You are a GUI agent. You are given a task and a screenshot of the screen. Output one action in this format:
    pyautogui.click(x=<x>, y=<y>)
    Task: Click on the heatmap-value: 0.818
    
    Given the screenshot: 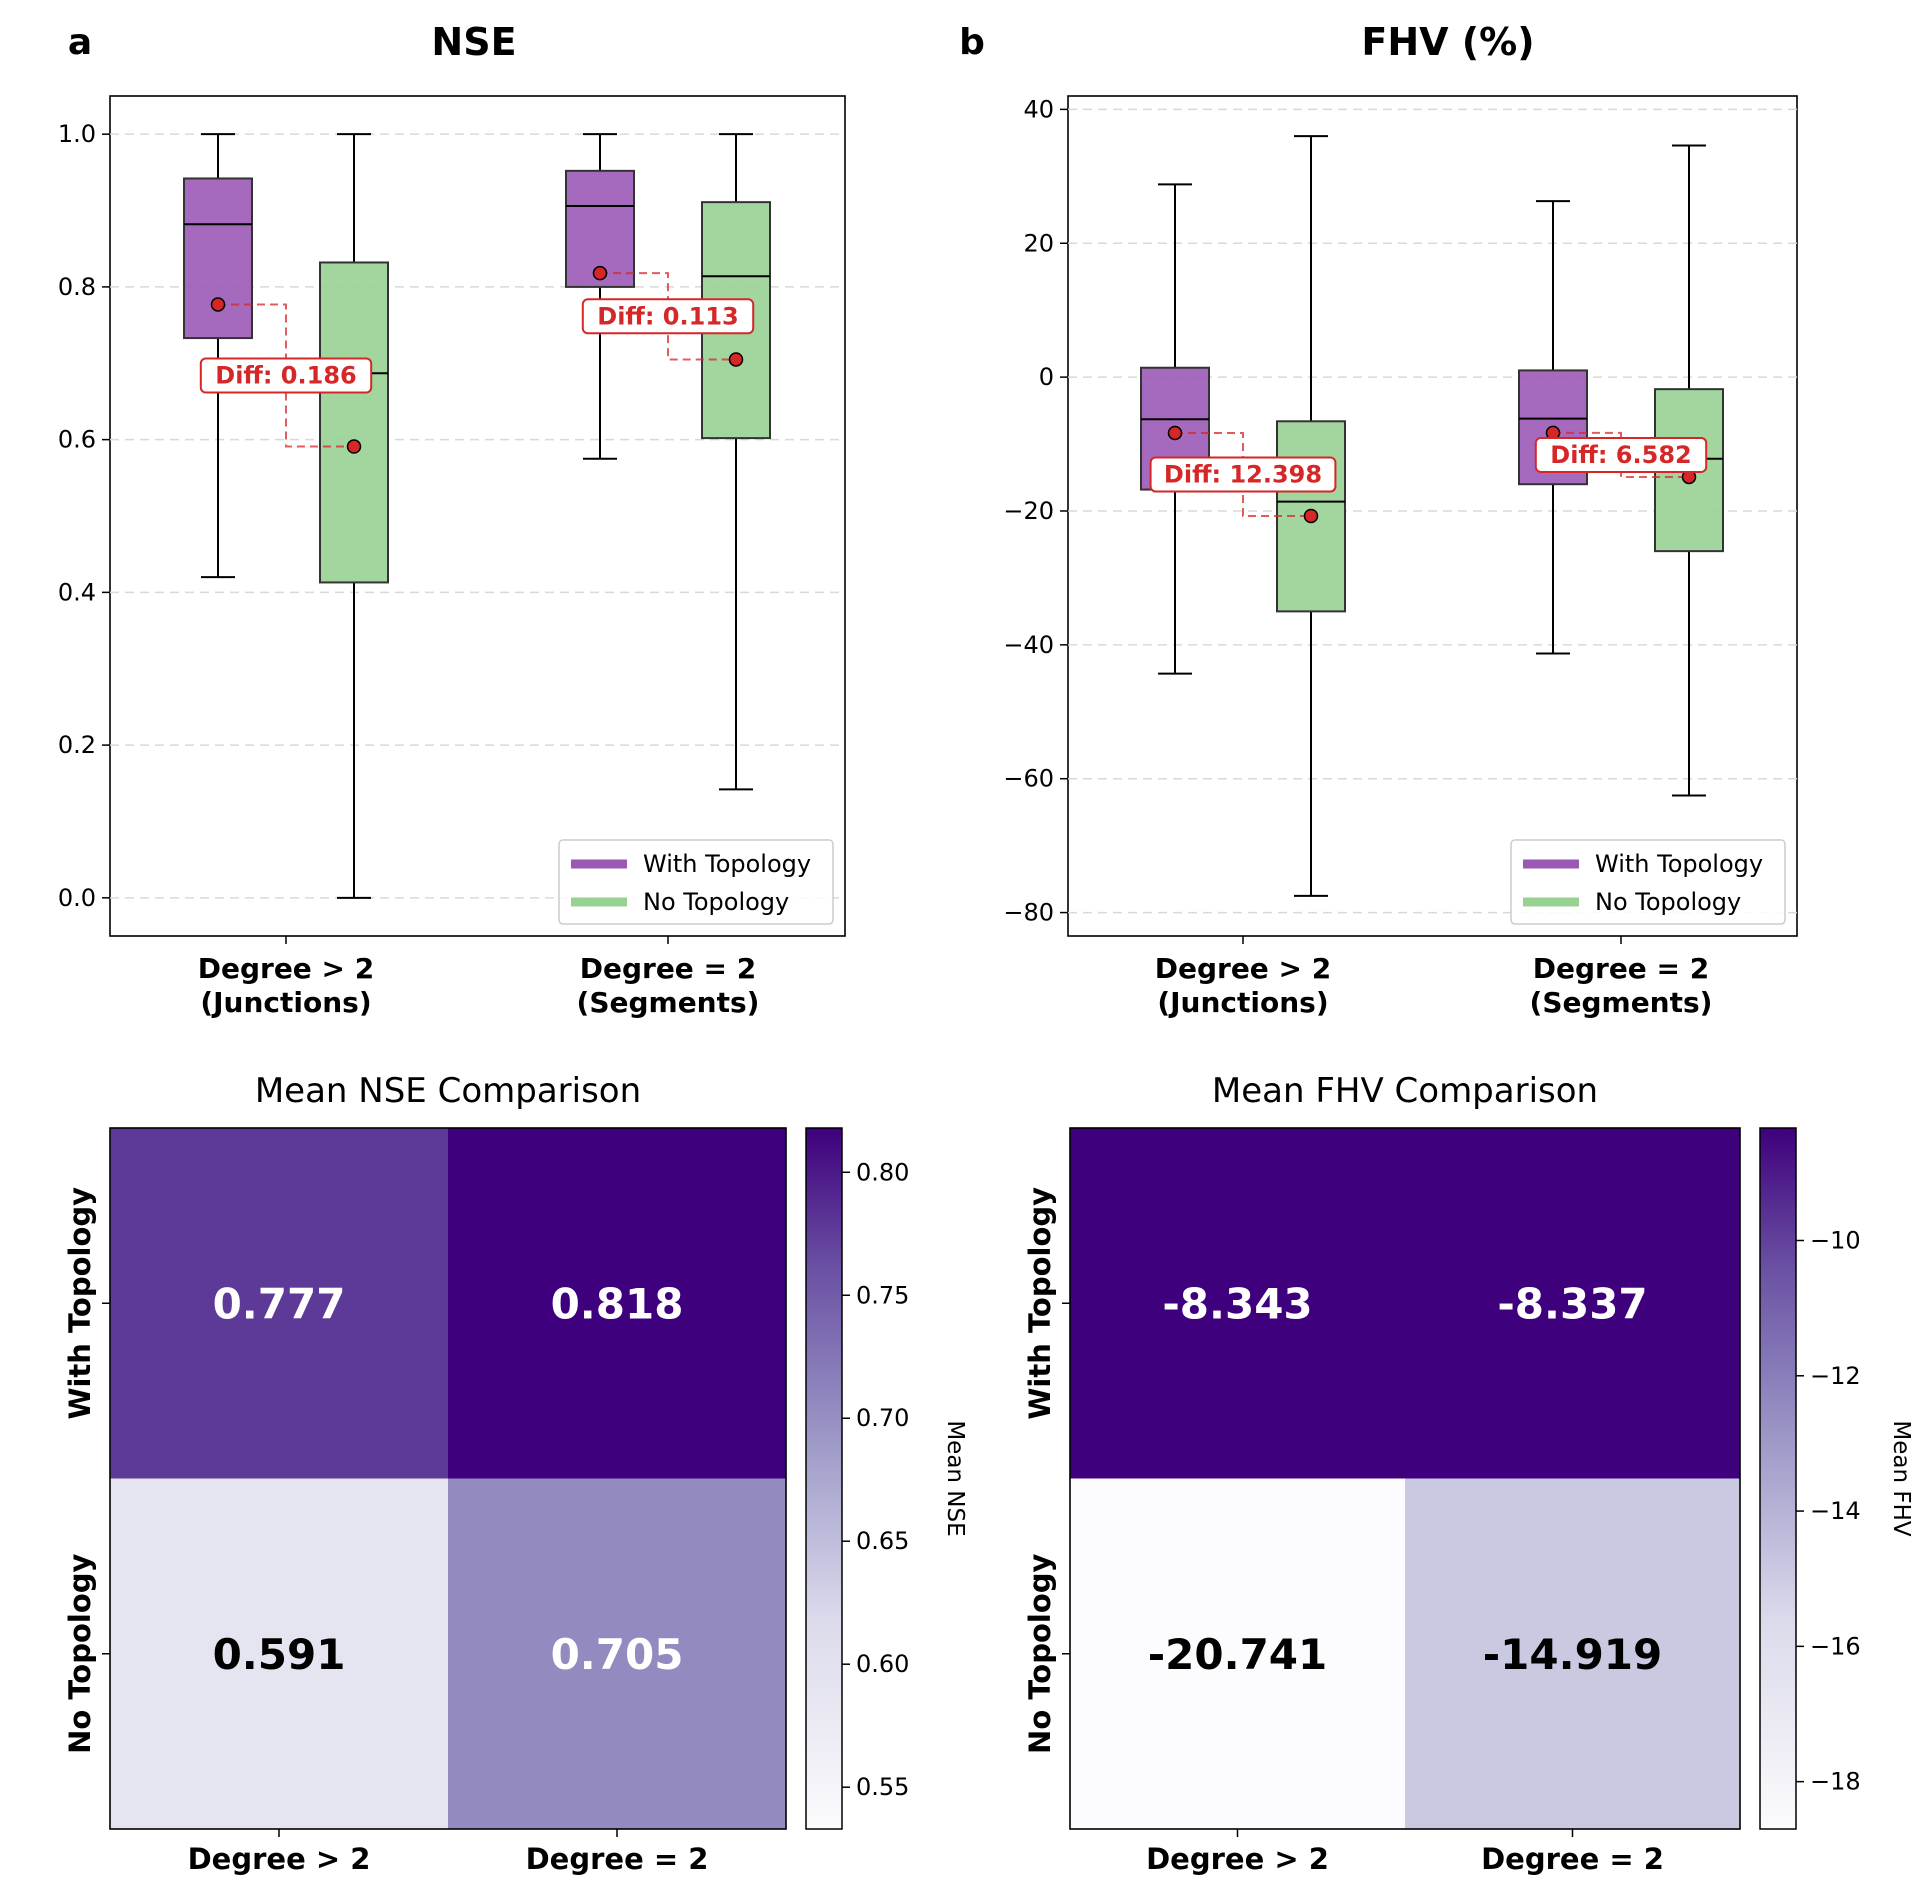 What is the action you would take?
    pyautogui.click(x=617, y=1303)
    